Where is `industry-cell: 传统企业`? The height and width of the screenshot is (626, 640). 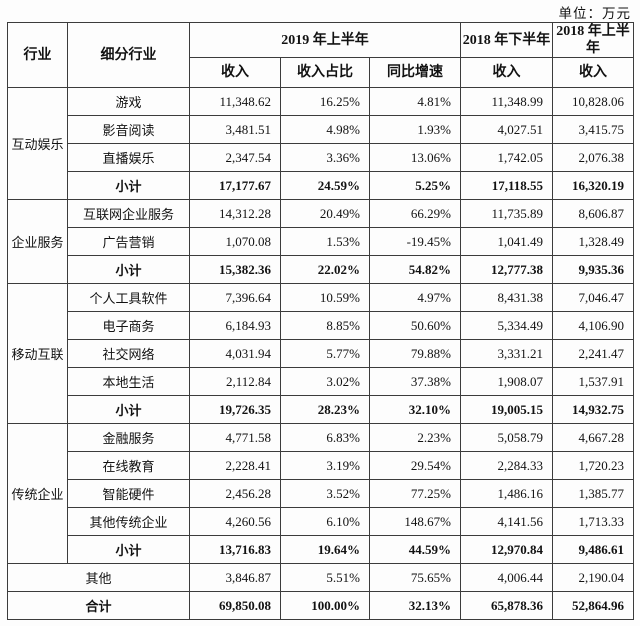
industry-cell: 传统企业 is located at coordinates (37, 493).